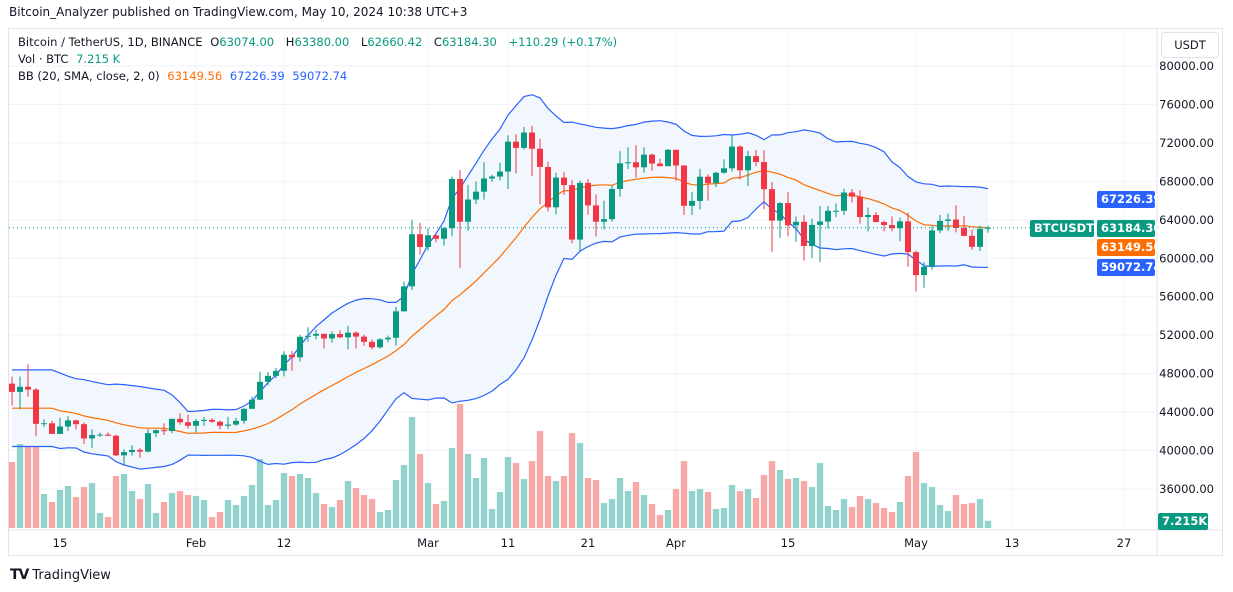 The image size is (1233, 592). What do you see at coordinates (320, 76) in the screenshot?
I see `legend-bb-lower: 59072.74` at bounding box center [320, 76].